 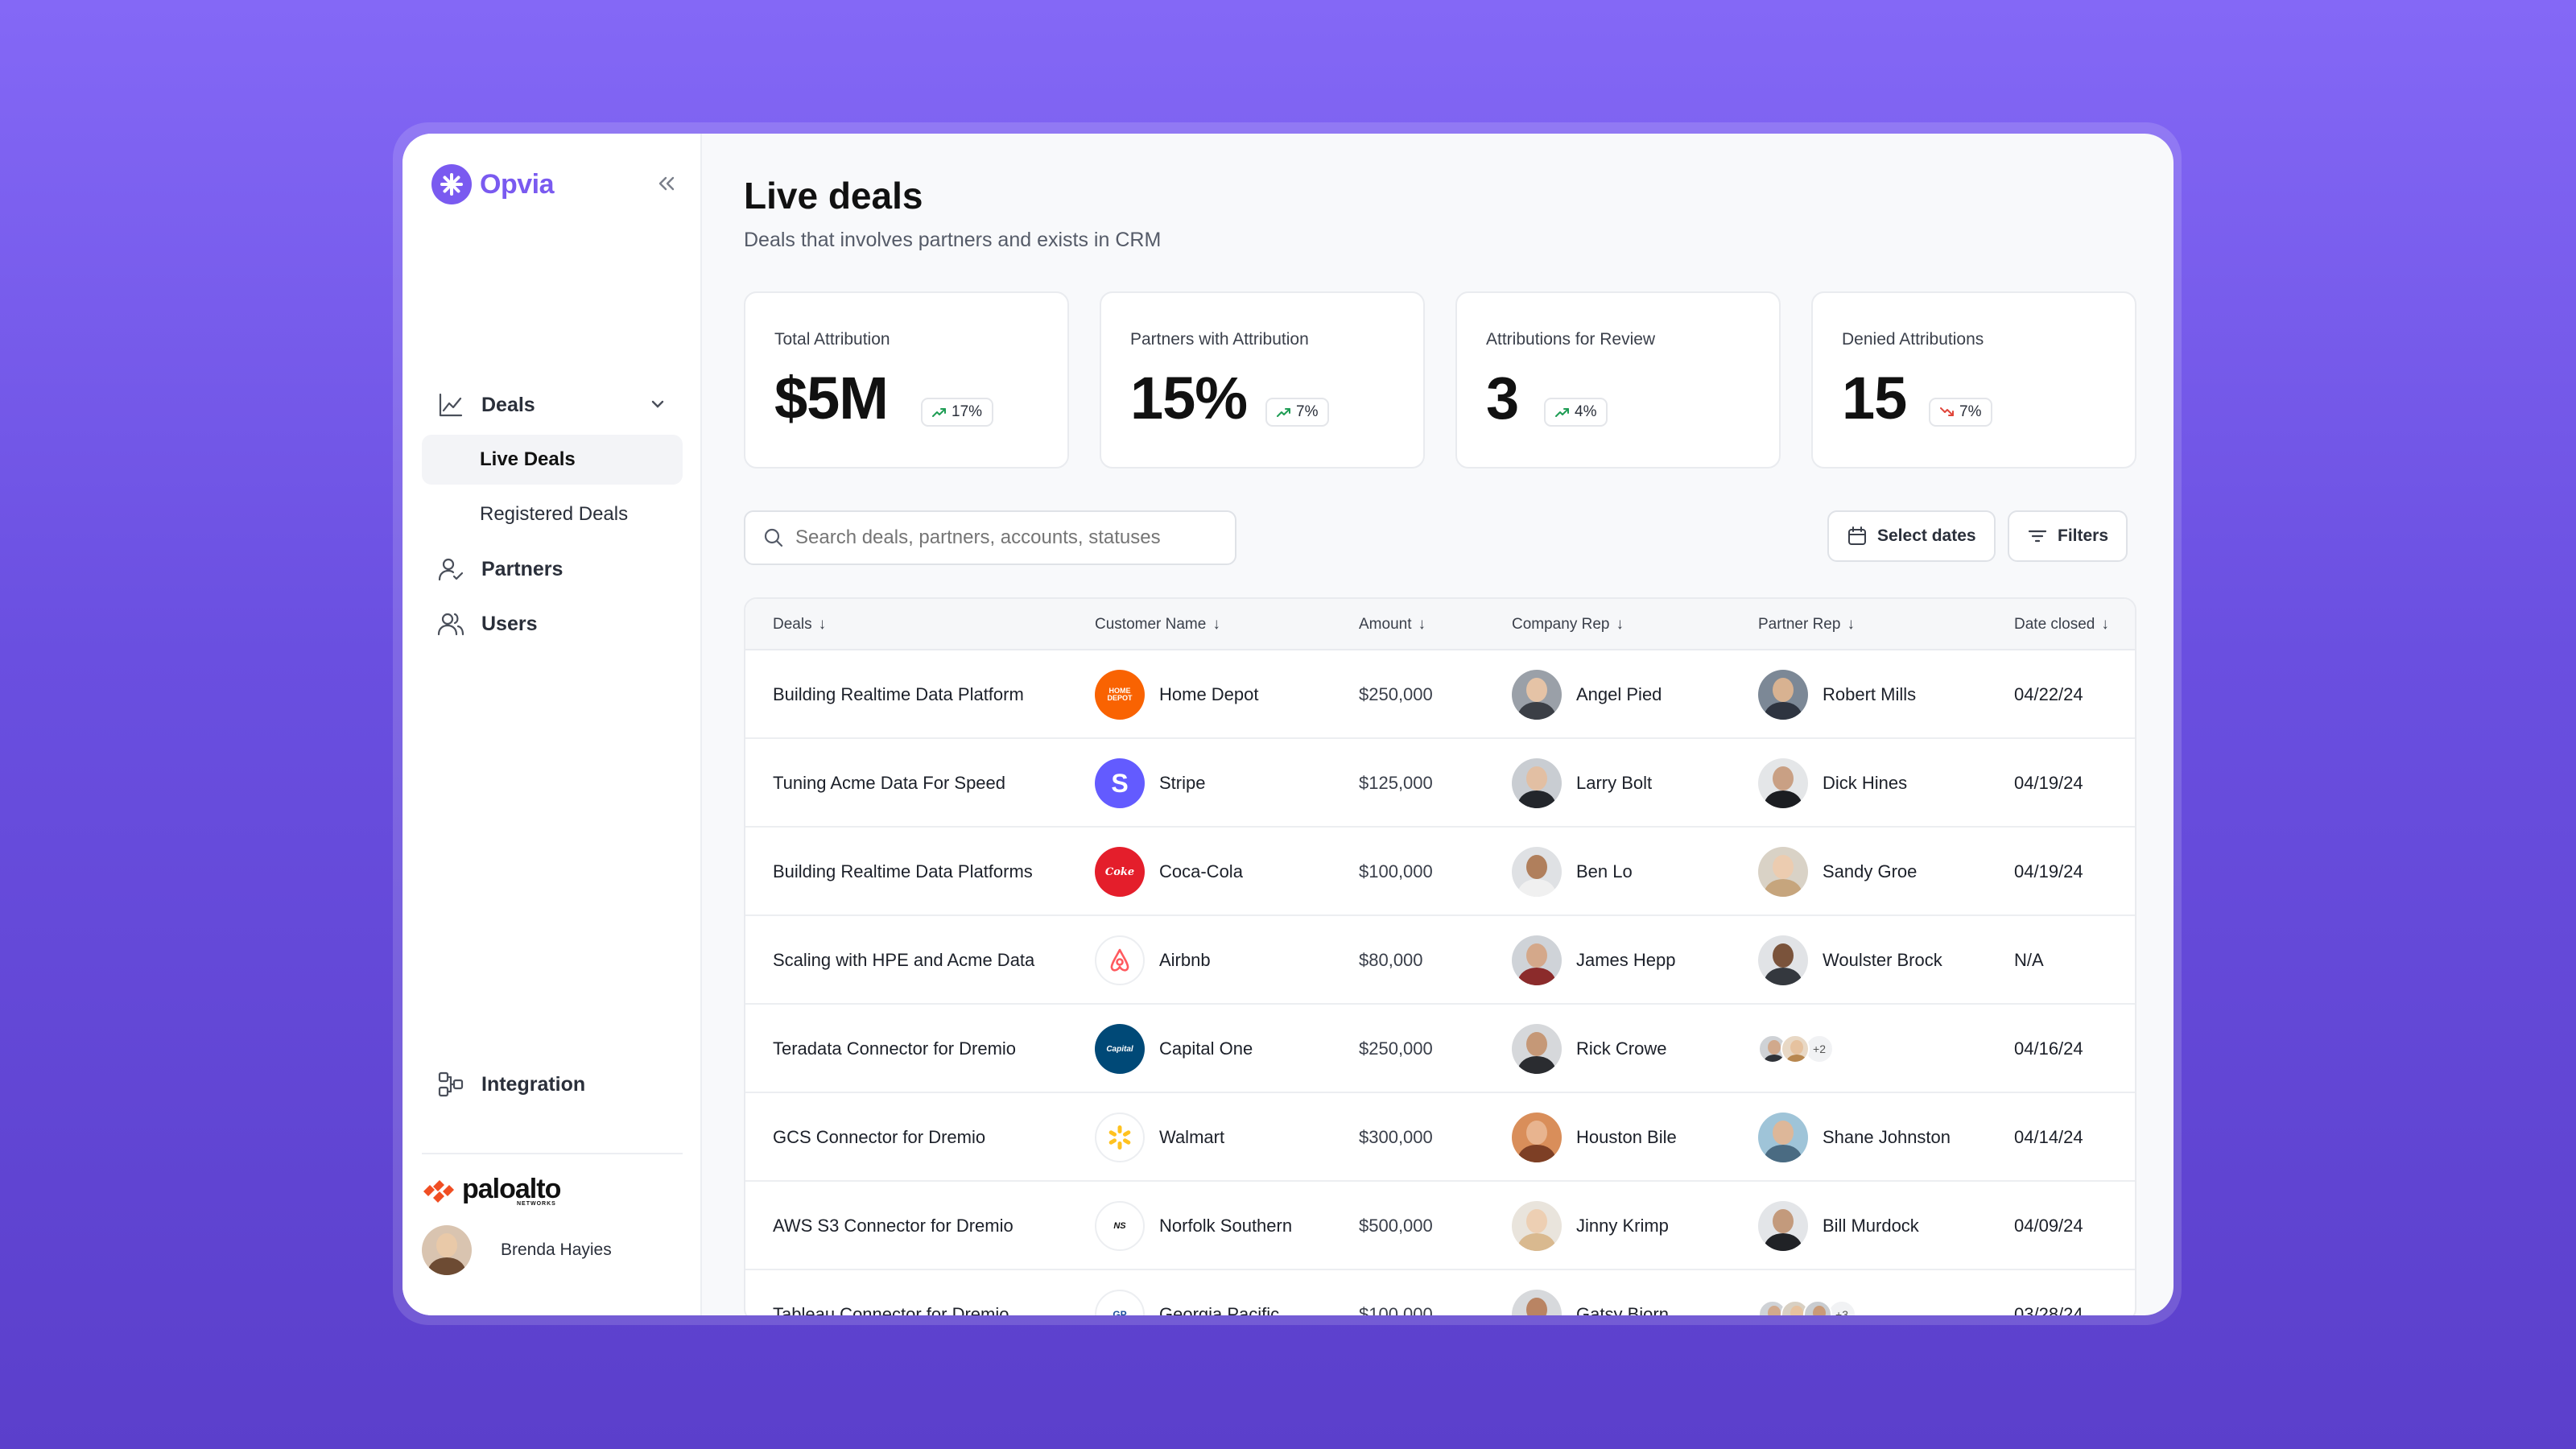 What do you see at coordinates (1806, 624) in the screenshot?
I see `column-header-partner-rep: Partner Rep ↓` at bounding box center [1806, 624].